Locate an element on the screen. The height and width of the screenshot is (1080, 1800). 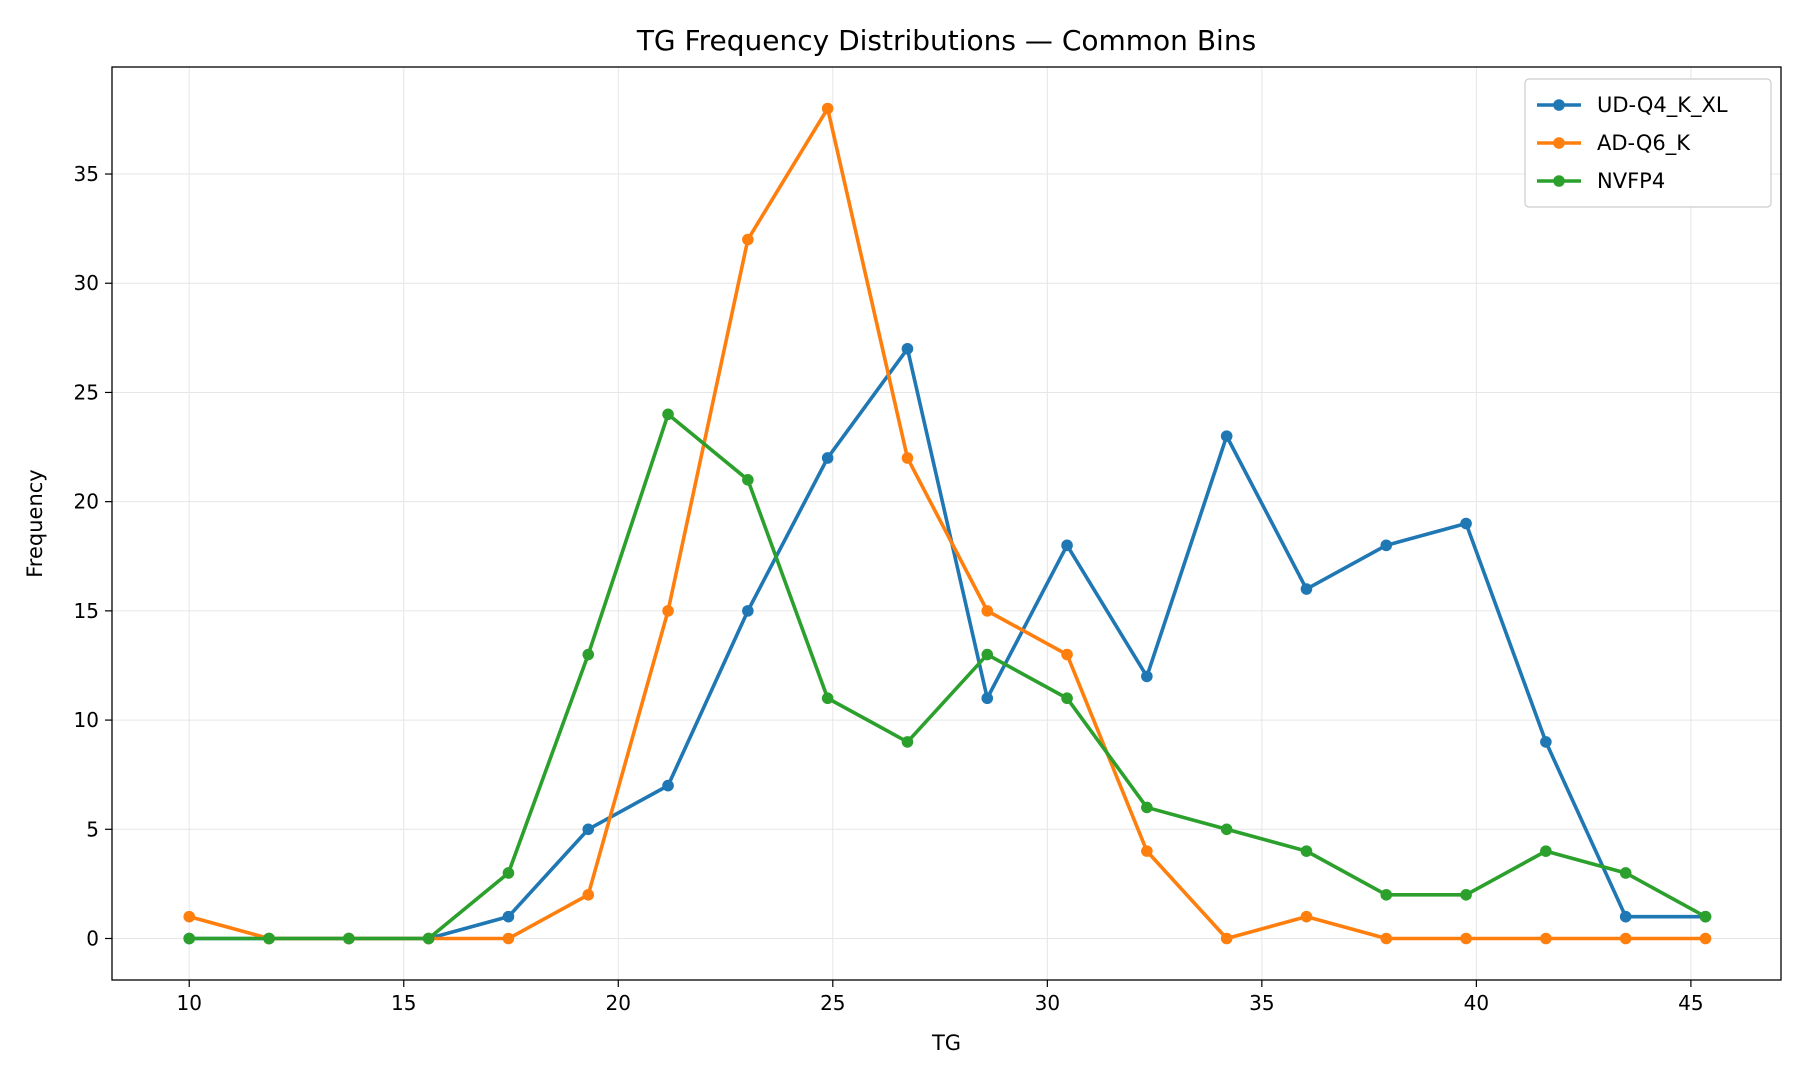
x-tick-label: 40 is located at coordinates (1476, 1003).